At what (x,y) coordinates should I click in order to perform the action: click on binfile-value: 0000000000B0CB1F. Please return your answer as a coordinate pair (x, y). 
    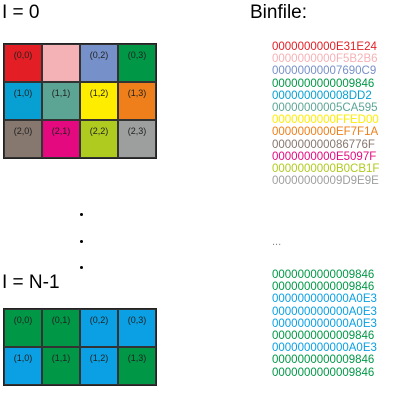
    Looking at the image, I should click on (326, 169).